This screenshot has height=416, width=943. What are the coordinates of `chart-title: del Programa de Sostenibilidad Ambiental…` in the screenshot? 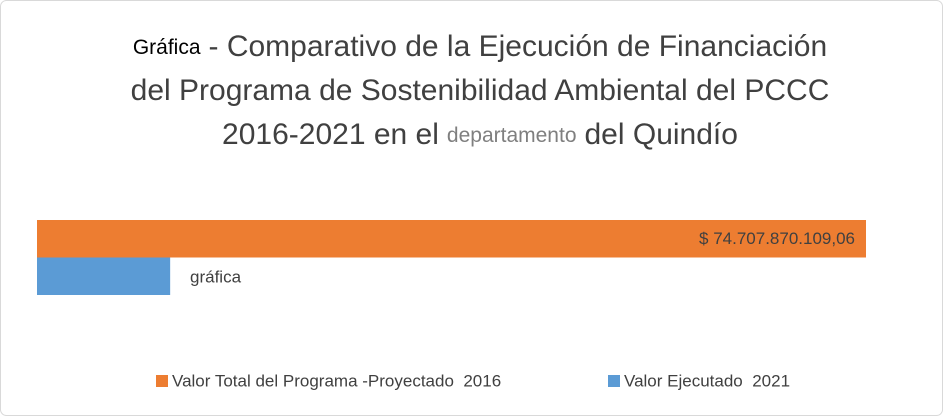 It's located at (480, 90).